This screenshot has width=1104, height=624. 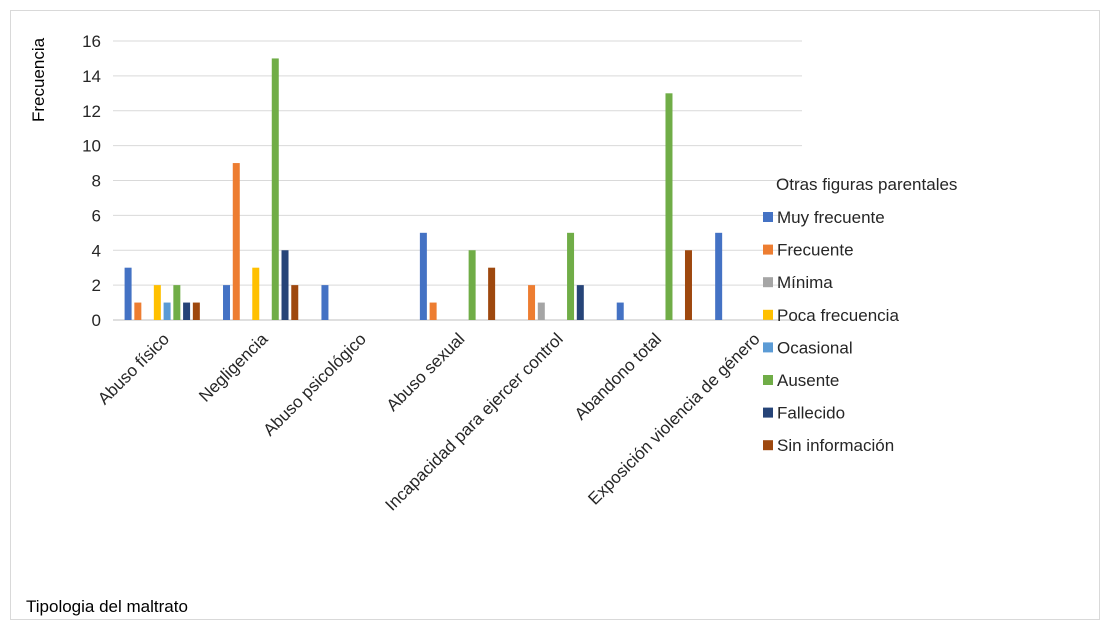 I want to click on y-tick-label: 8, so click(x=96, y=181).